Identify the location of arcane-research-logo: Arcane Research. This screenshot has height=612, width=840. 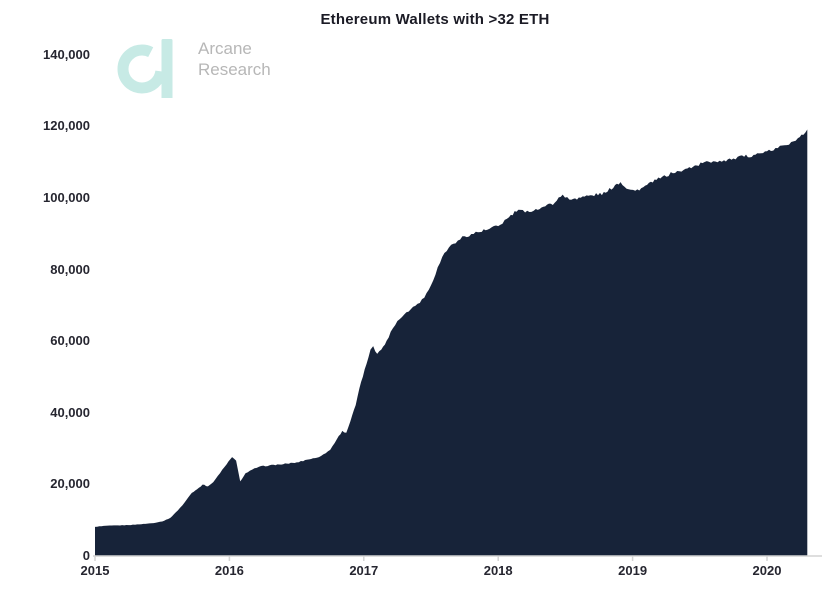
(193, 66).